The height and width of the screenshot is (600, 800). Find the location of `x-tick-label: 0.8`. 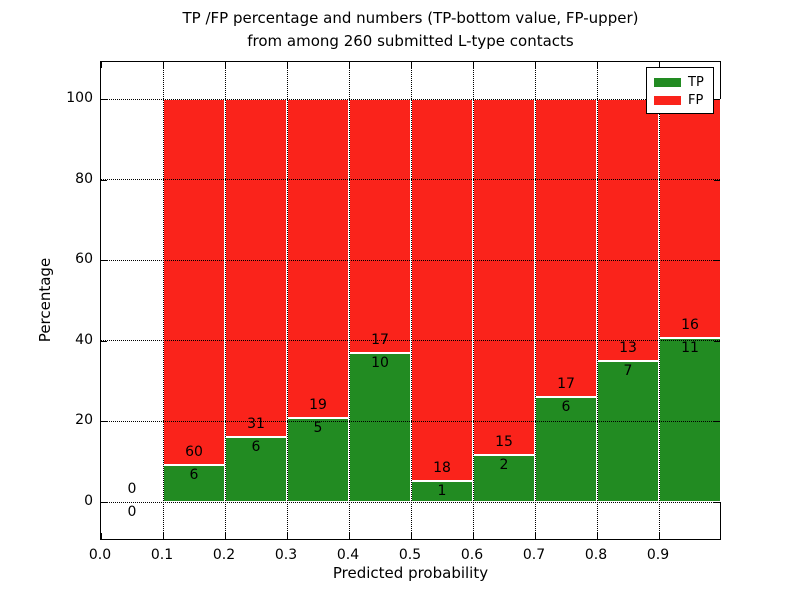

x-tick-label: 0.8 is located at coordinates (596, 555).